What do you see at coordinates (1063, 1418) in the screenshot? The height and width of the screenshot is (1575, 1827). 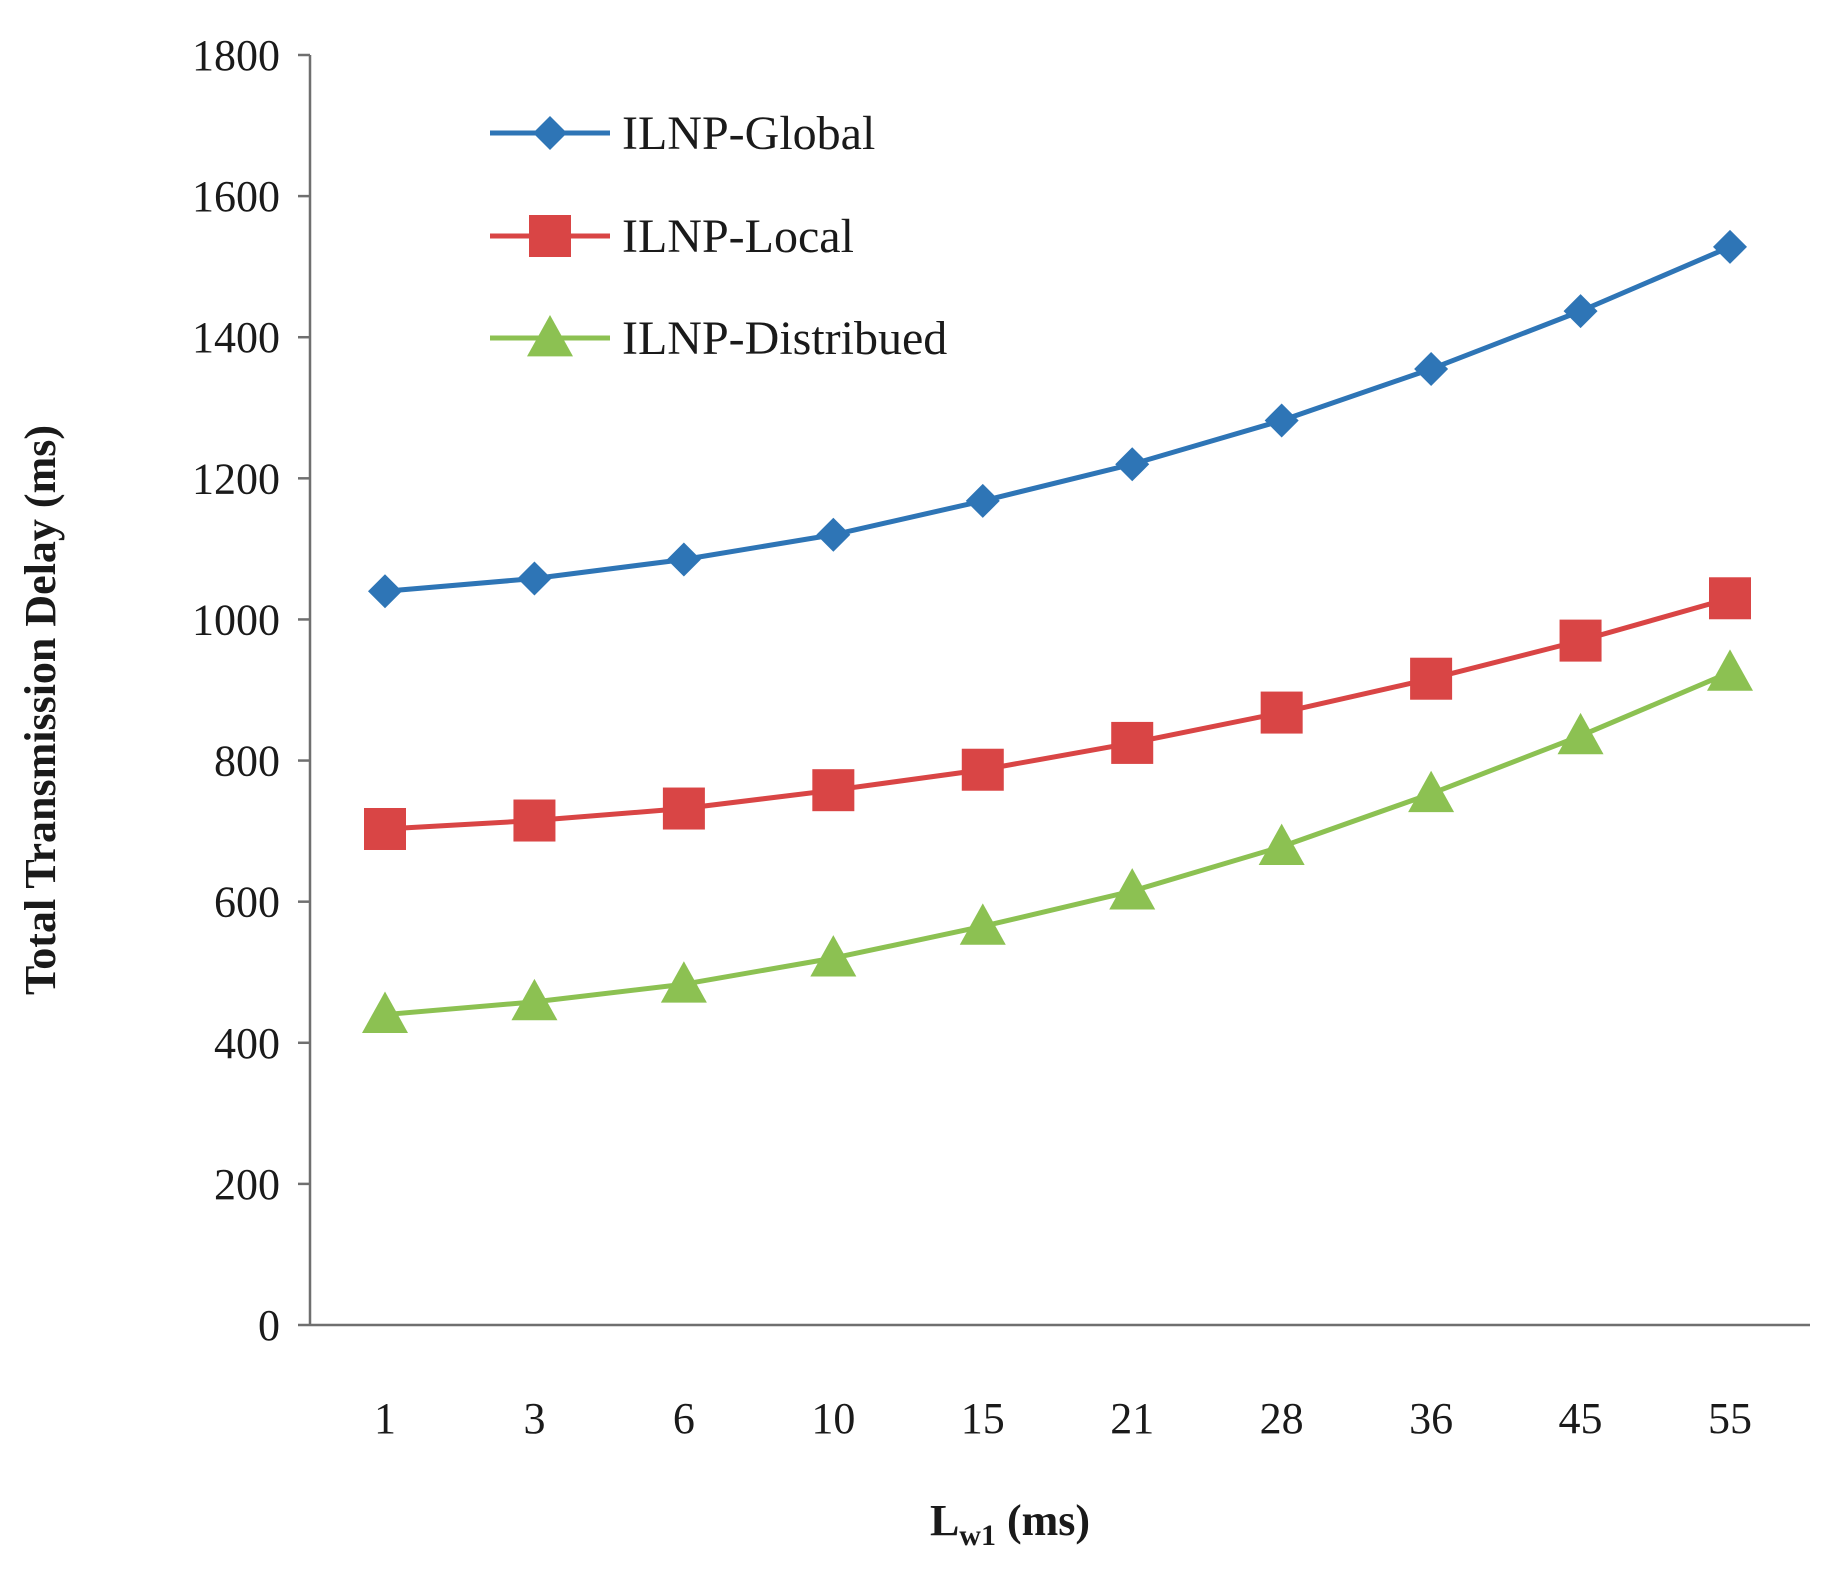 I see `x-ticks: 1 3 6 10 15 21 28 36 45 55` at bounding box center [1063, 1418].